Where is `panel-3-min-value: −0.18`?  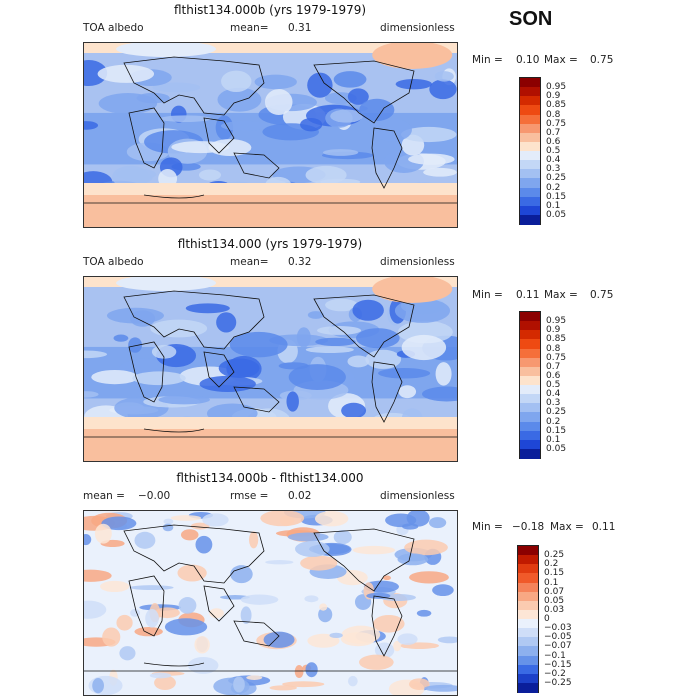
panel-3-min-value: −0.18 is located at coordinates (528, 527).